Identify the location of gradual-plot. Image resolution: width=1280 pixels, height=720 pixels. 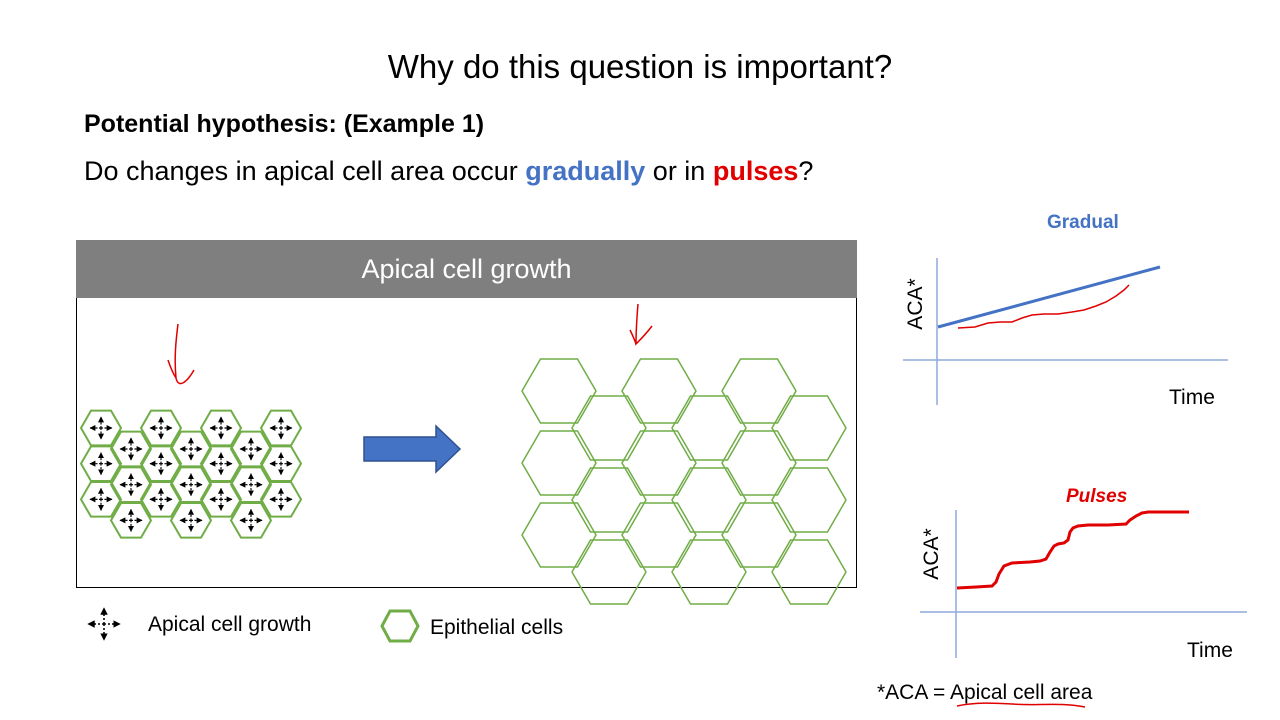
(1065, 331).